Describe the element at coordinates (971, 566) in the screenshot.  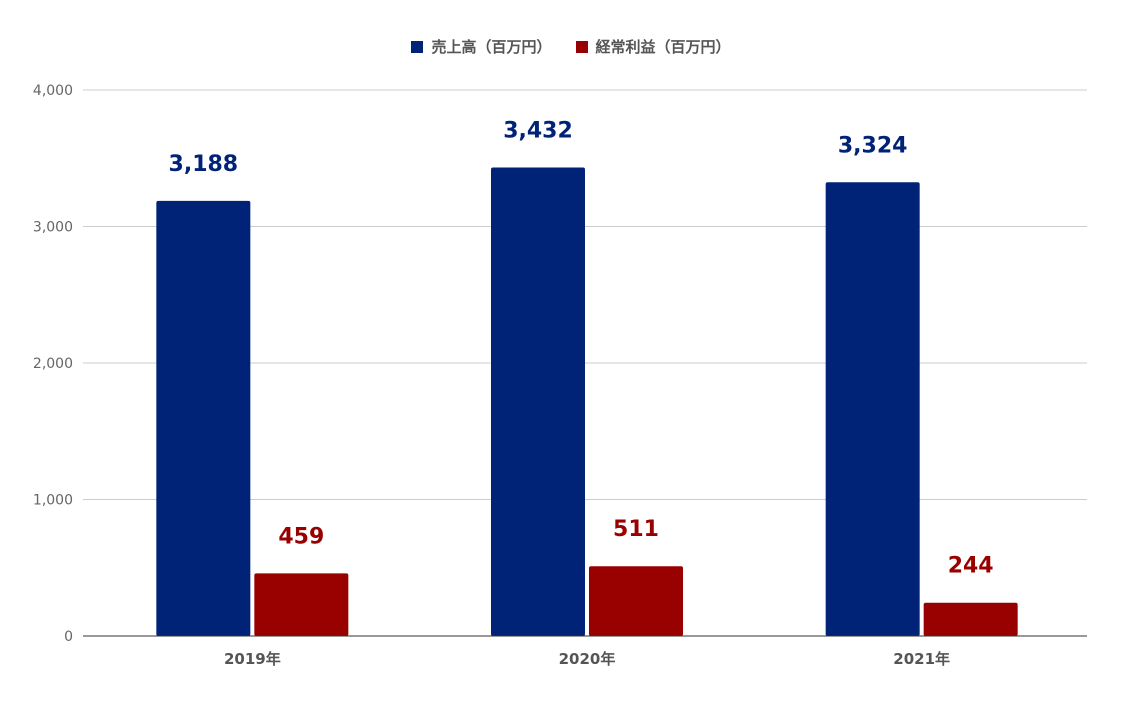
I see `data-label-ordinary-profit: 244` at that location.